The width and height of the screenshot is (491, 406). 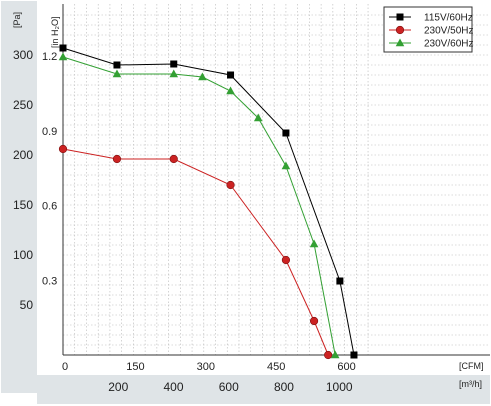 I want to click on left-axis-band, so click(x=19, y=197).